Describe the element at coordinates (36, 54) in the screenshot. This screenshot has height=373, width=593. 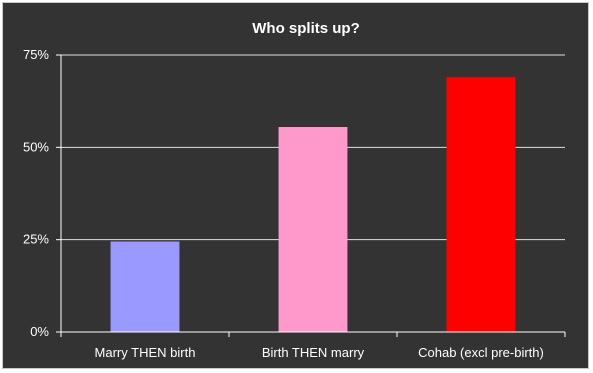
I see `y-tick-label: 75%` at that location.